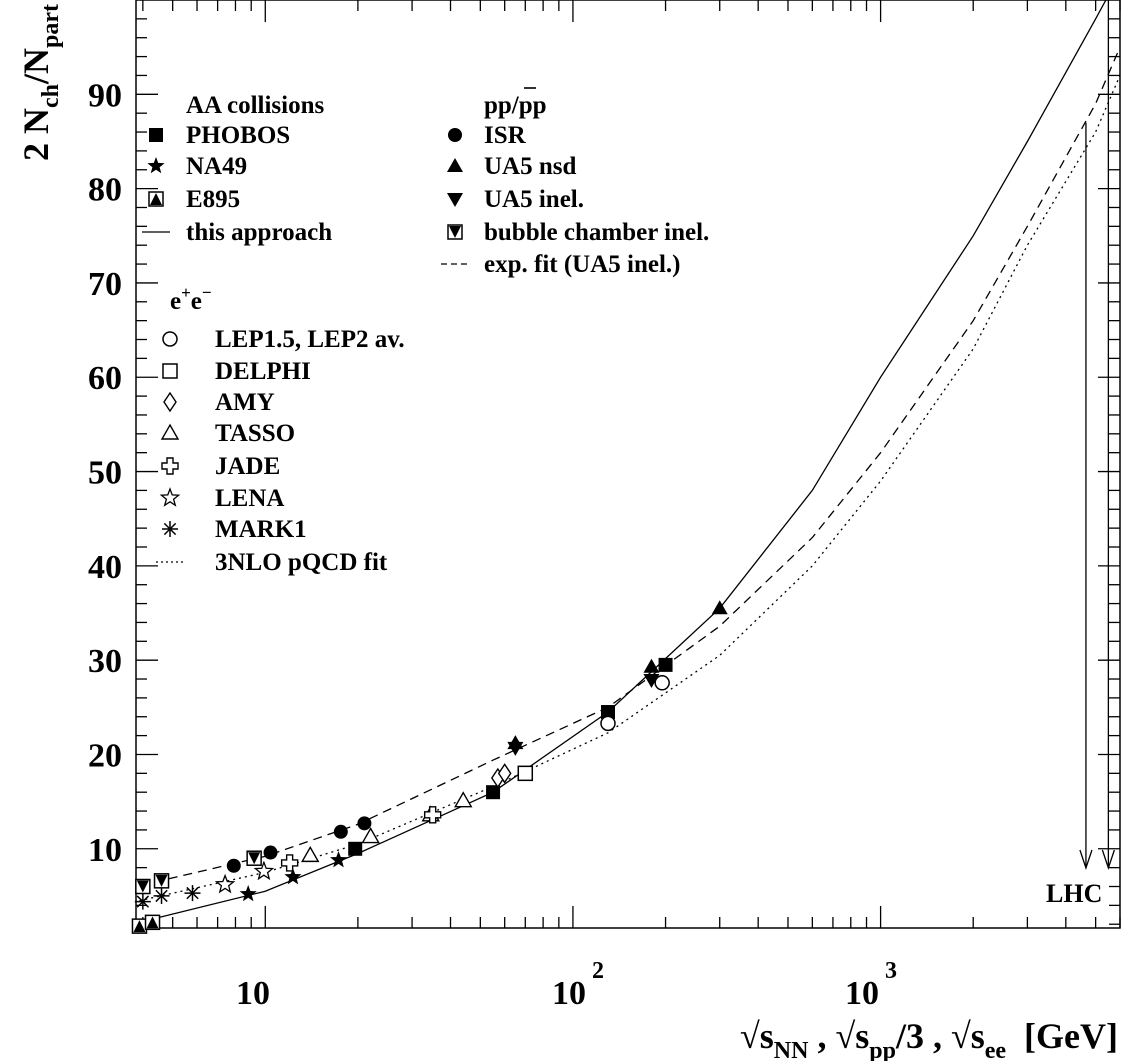 The height and width of the screenshot is (1061, 1130). I want to click on y-tick-labels: 10 20 30 40 50 60 70 80 90, so click(105, 472).